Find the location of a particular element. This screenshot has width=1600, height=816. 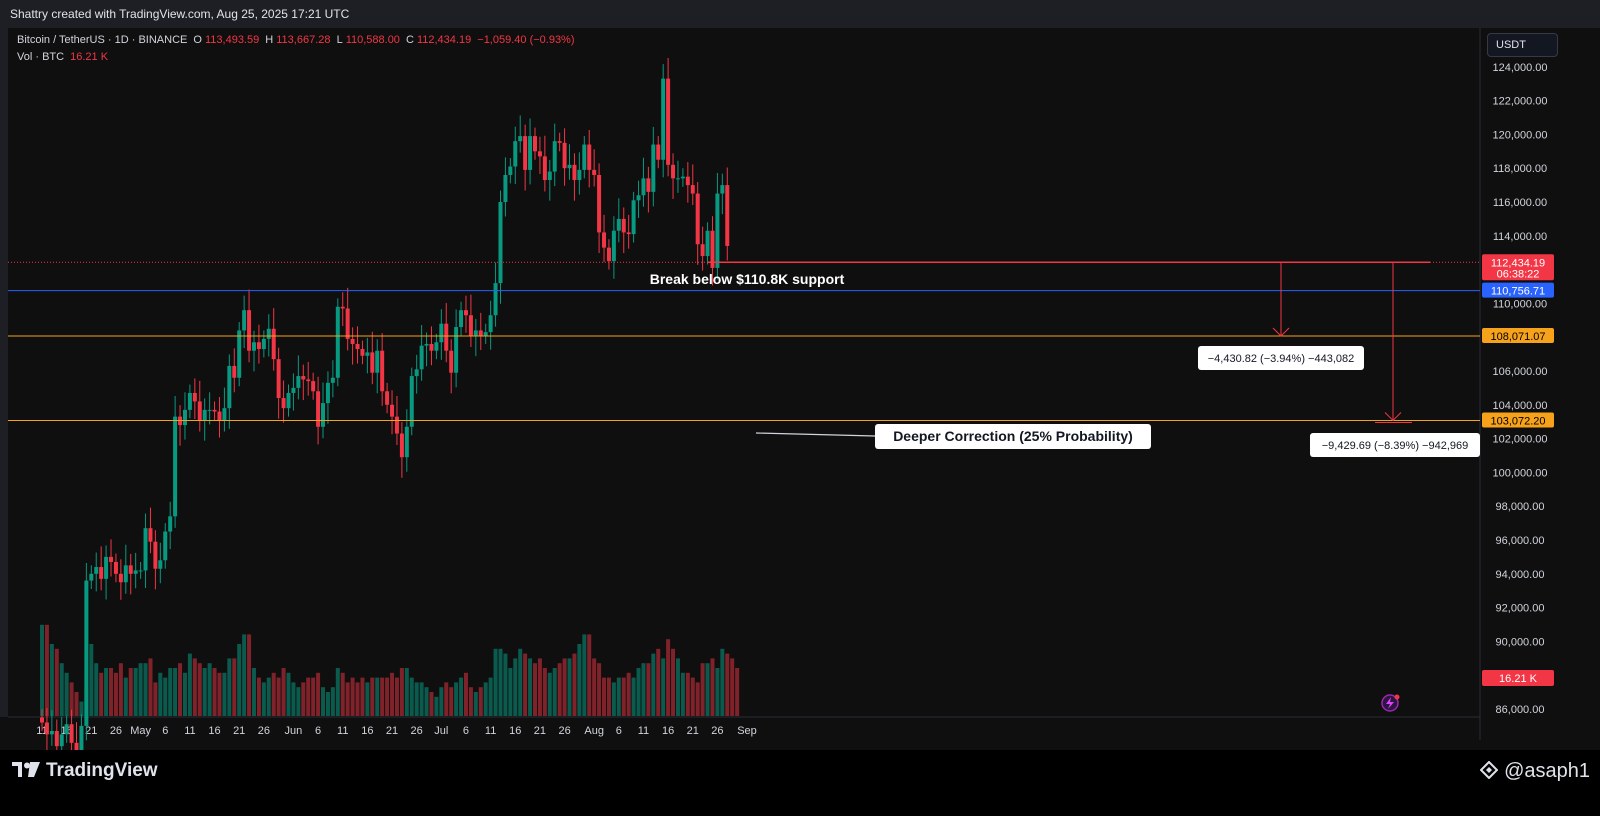

binance-icon is located at coordinates (1489, 770).